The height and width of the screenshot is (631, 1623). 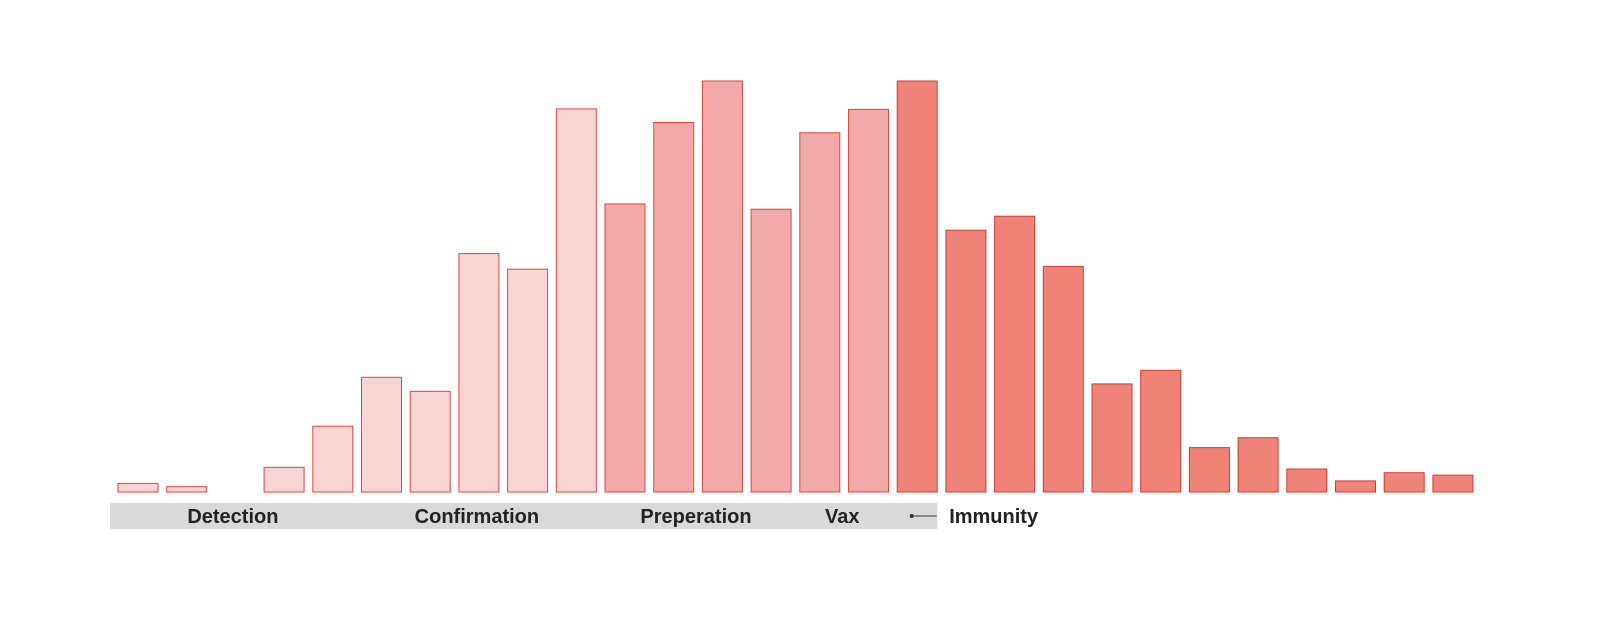 I want to click on phase-label-detection: Detection, so click(x=232, y=517).